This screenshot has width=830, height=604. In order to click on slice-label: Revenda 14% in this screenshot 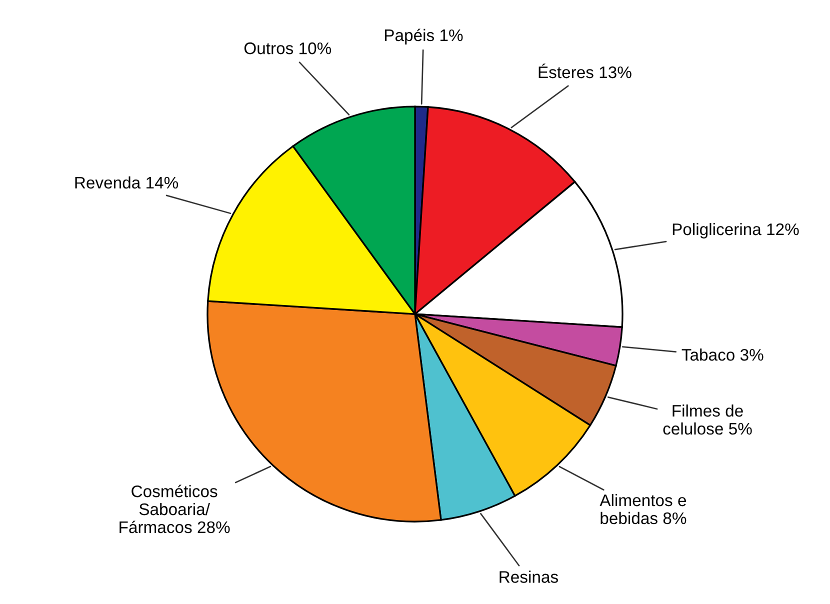, I will do `click(126, 182)`.